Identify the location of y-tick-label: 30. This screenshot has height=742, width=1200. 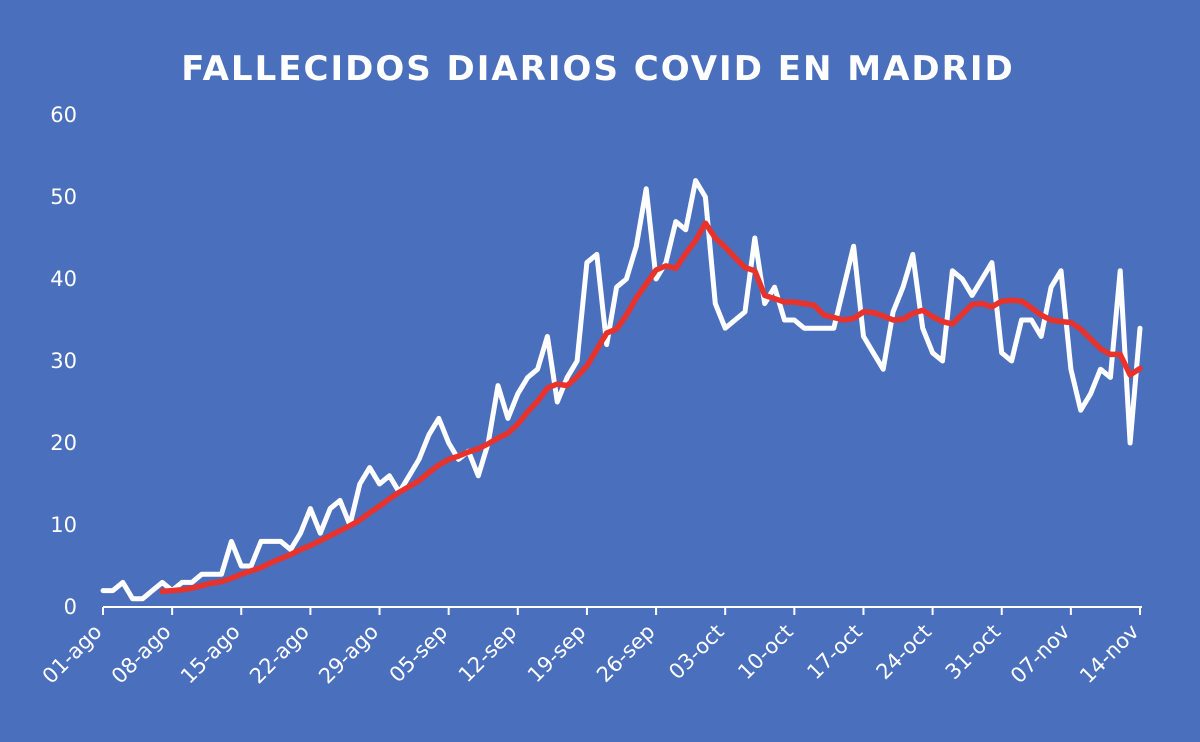
(63, 361).